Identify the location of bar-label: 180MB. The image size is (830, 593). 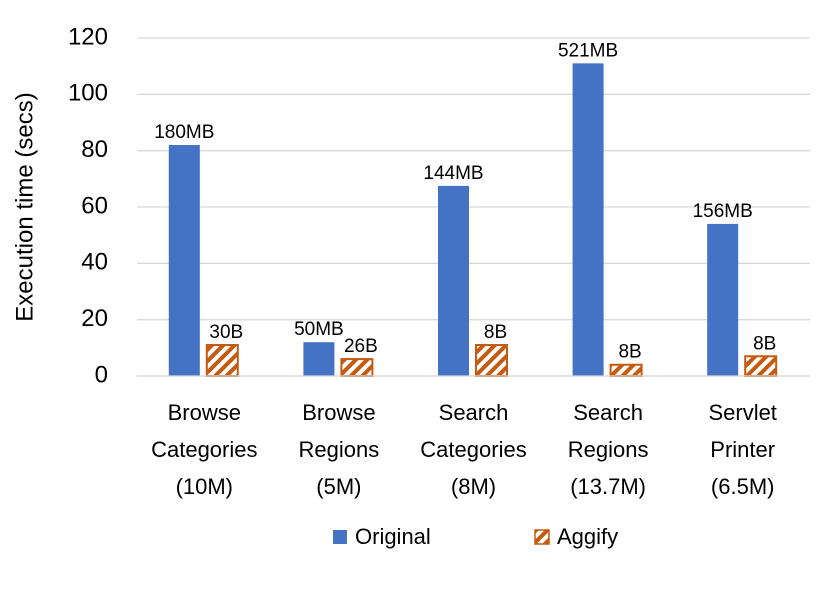
(184, 132).